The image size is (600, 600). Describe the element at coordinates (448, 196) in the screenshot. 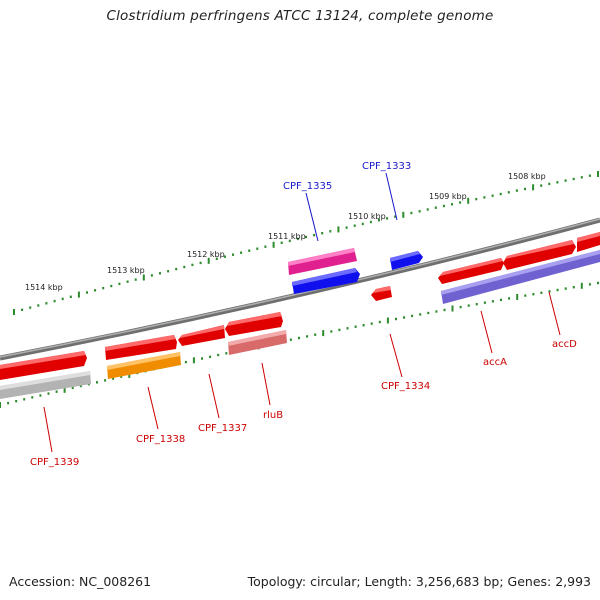

I see `ruler-label-1509: 1509 kbp` at that location.